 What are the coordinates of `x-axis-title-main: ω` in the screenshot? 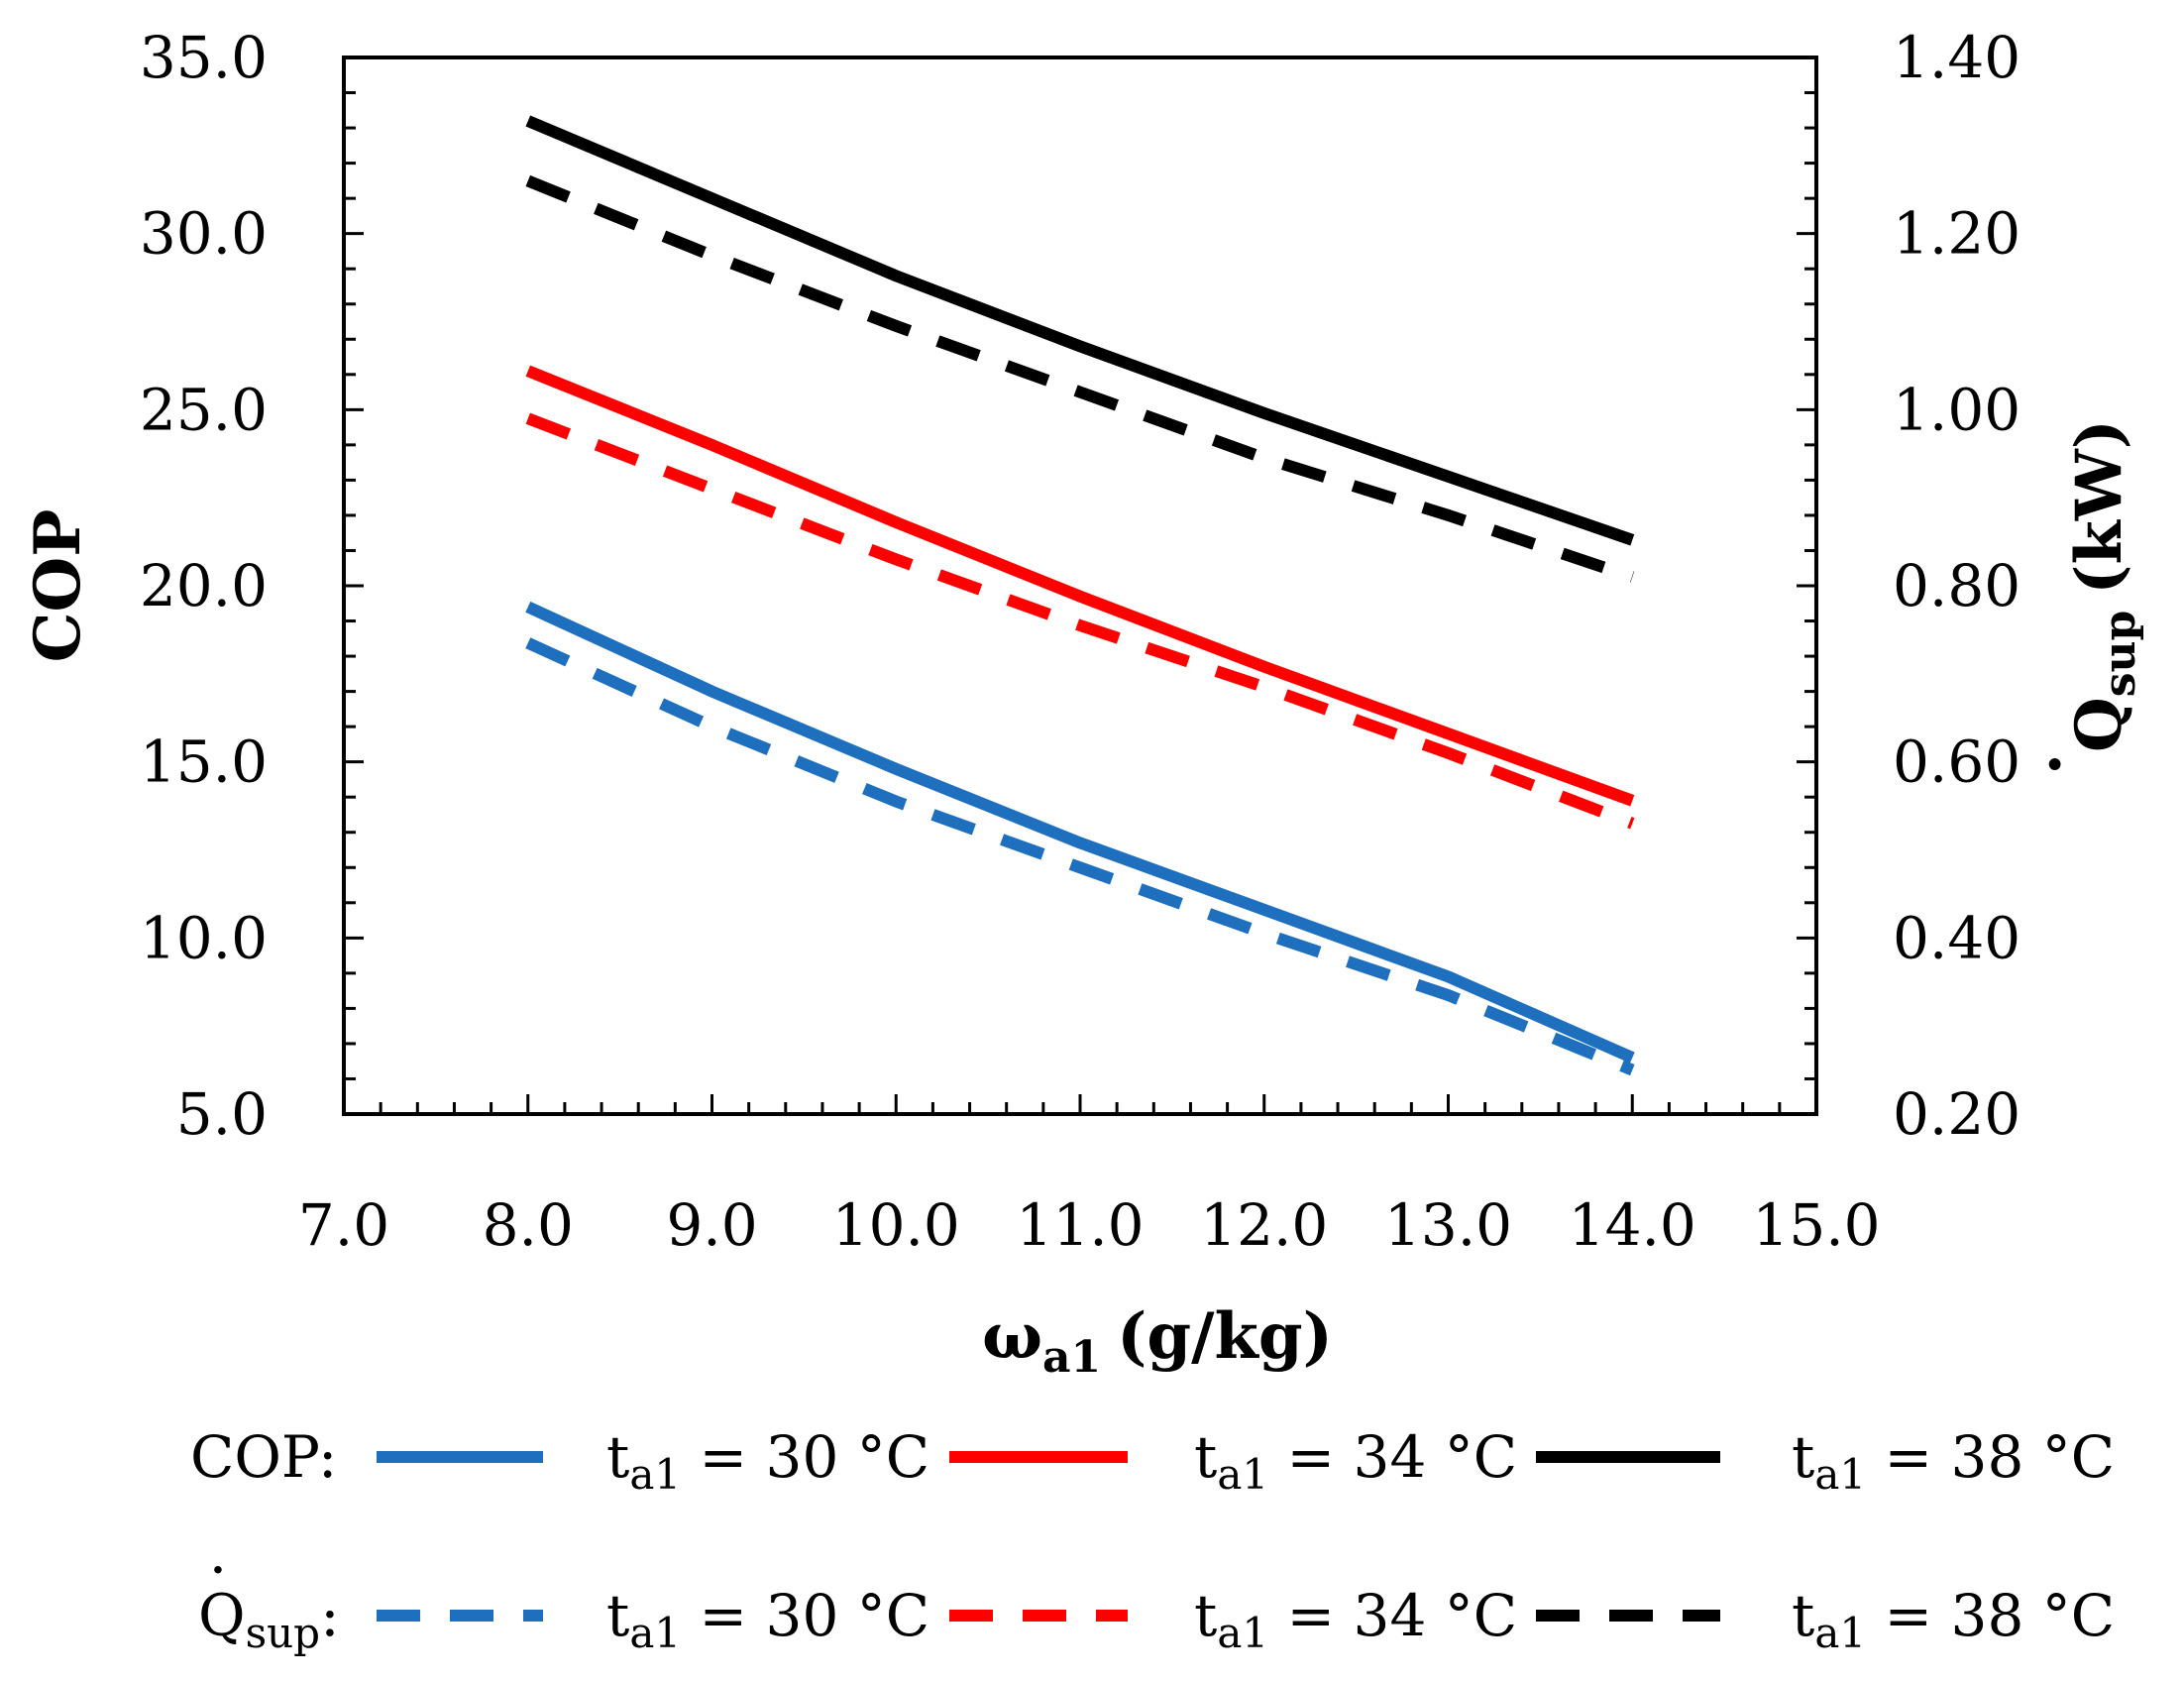 It's located at (1012, 1336).